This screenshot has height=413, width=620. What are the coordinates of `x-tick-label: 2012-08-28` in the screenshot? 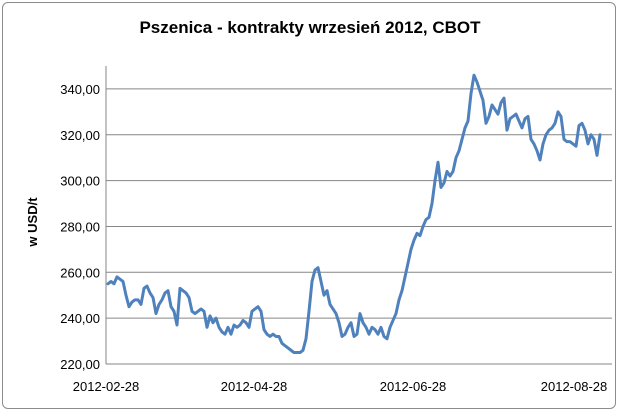 It's located at (574, 386).